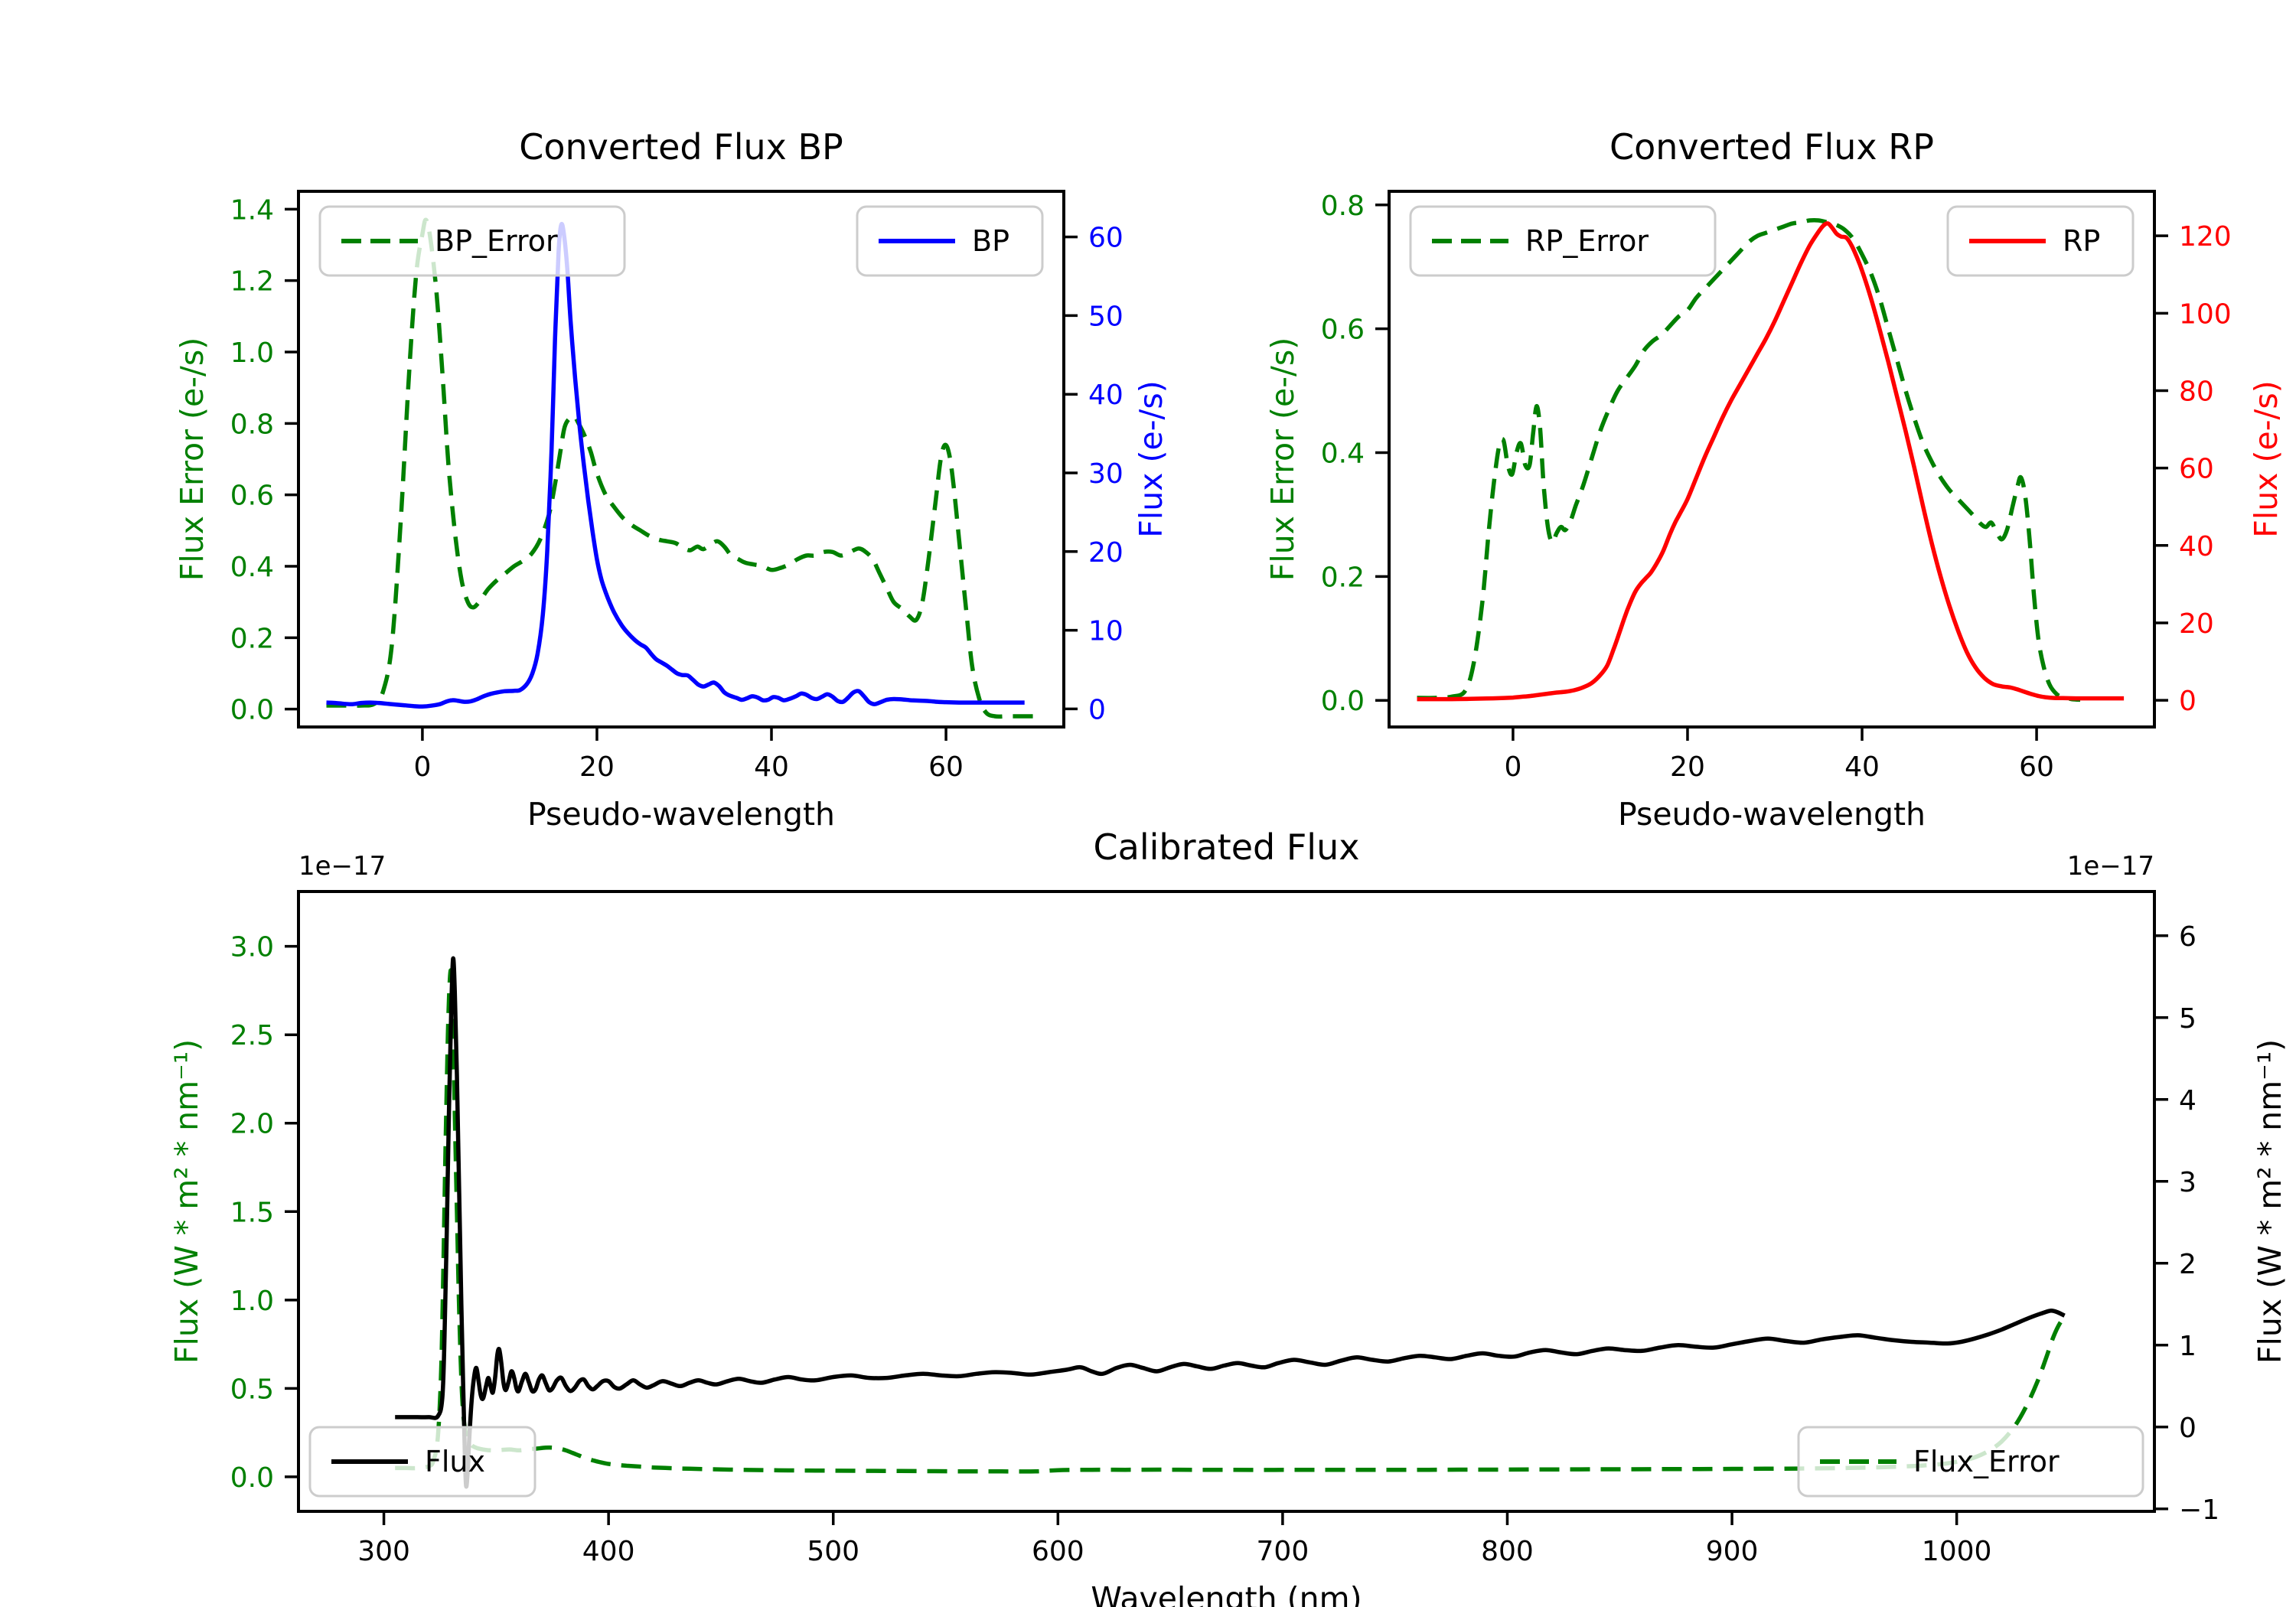  I want to click on left-tick-label: 2.0, so click(252, 1124).